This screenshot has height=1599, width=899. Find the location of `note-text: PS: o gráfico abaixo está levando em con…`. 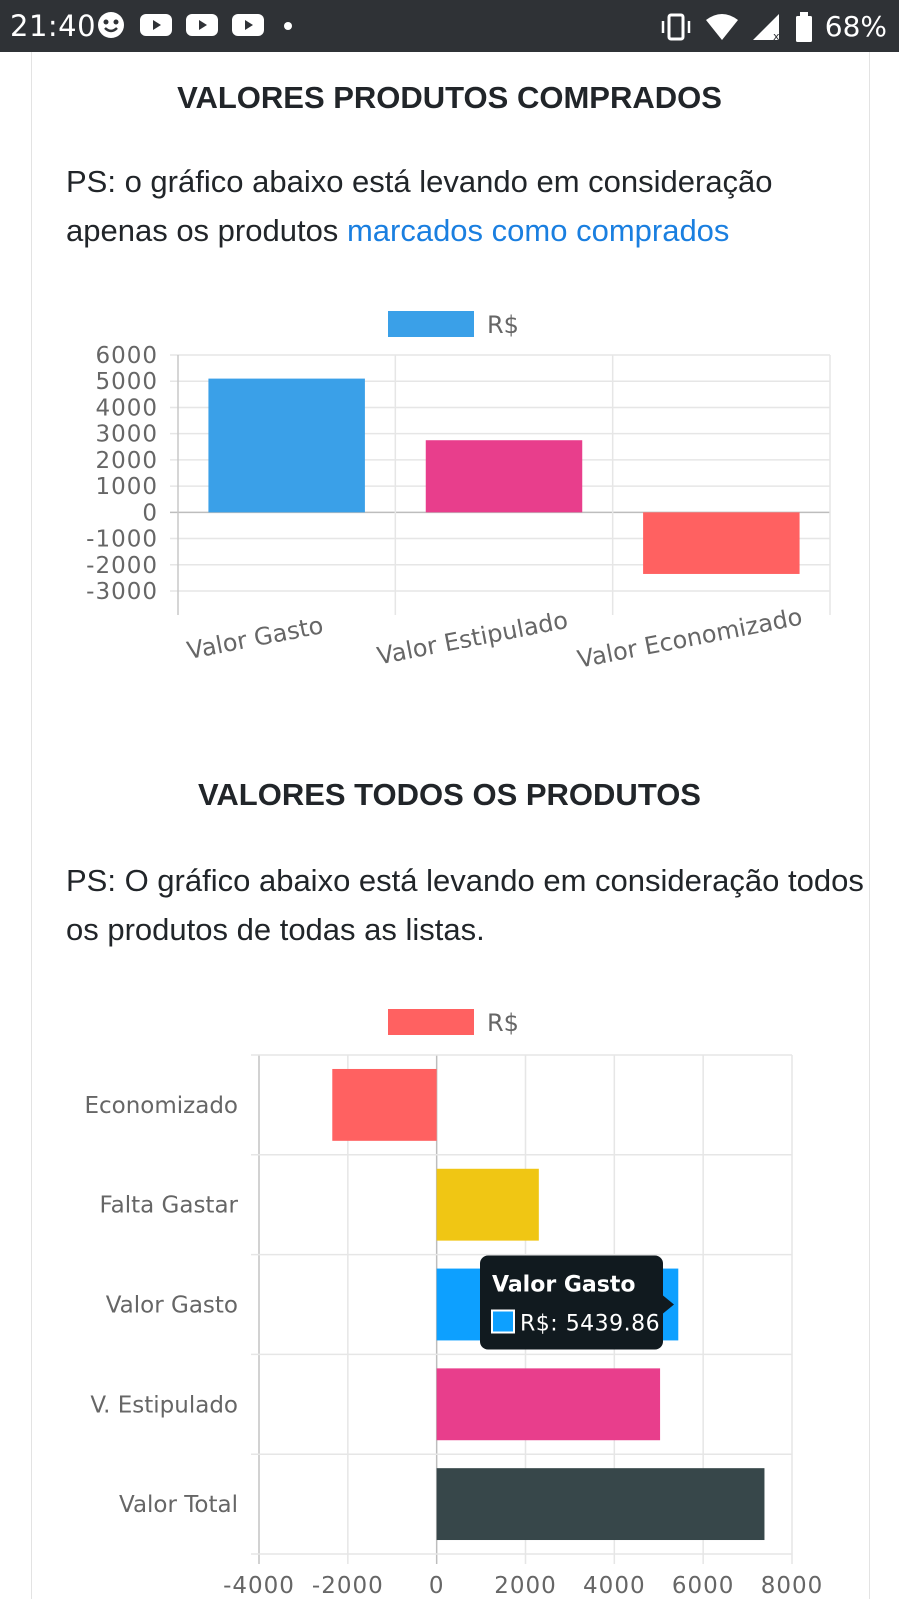

note-text: PS: o gráfico abaixo está levando em con… is located at coordinates (419, 206).